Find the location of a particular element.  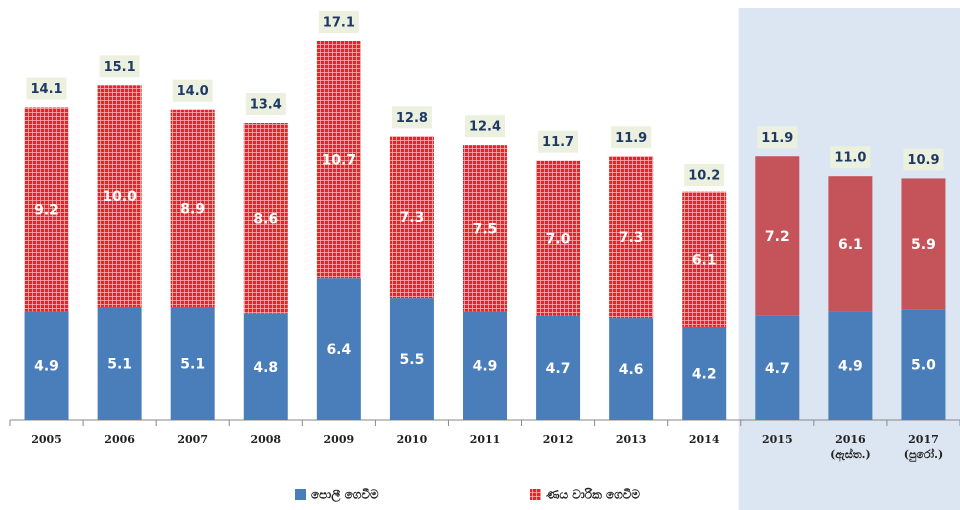

value-label: 6.1 is located at coordinates (704, 260).